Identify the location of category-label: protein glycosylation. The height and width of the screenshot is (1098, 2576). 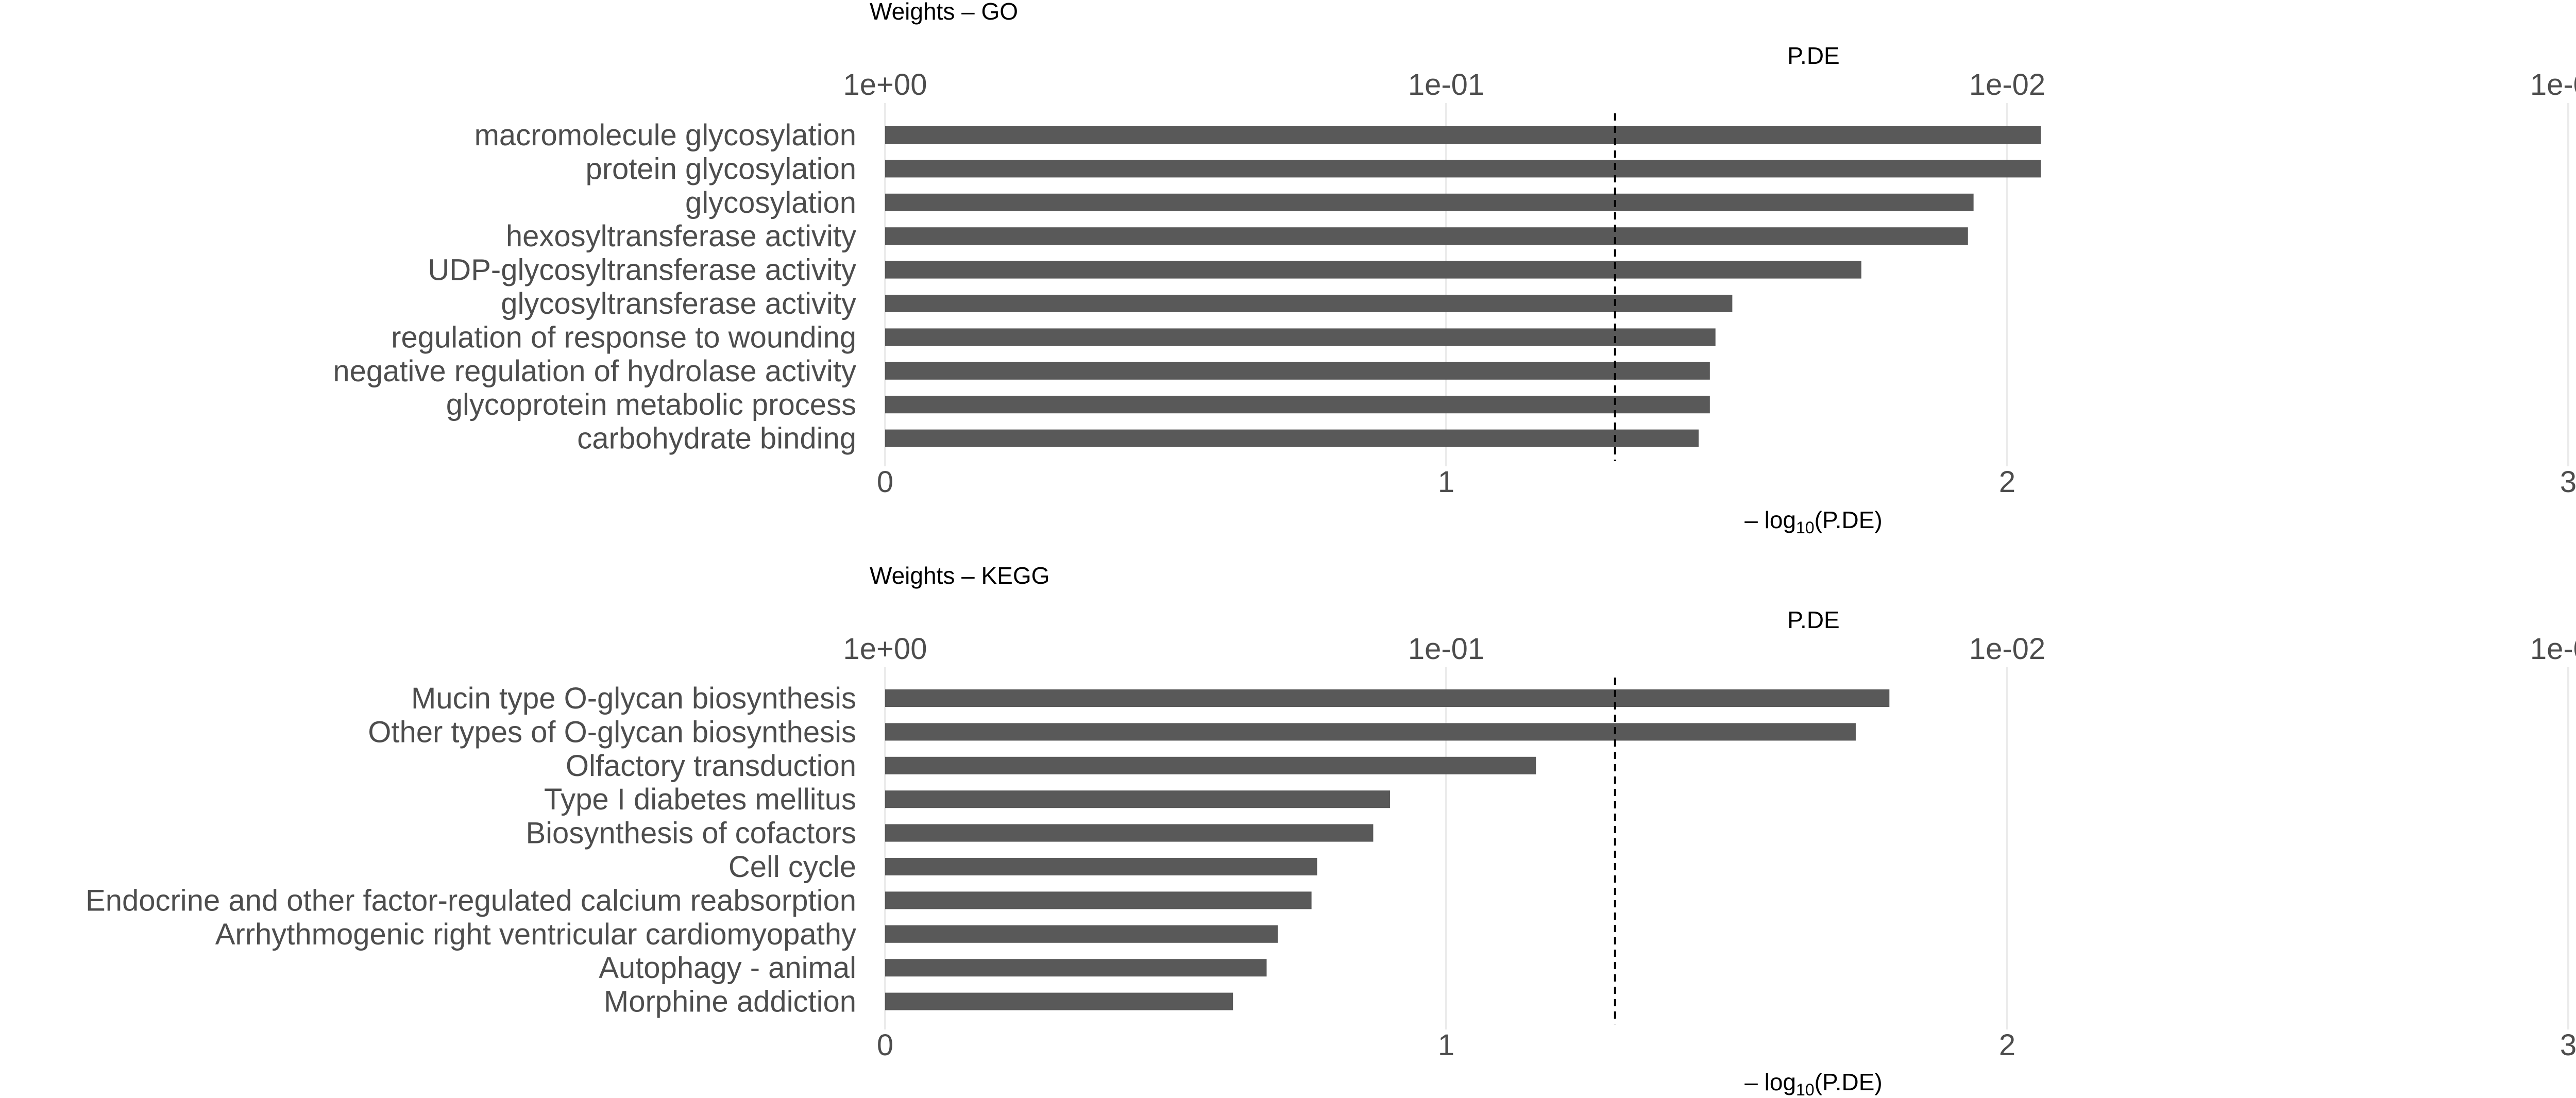
(720, 168).